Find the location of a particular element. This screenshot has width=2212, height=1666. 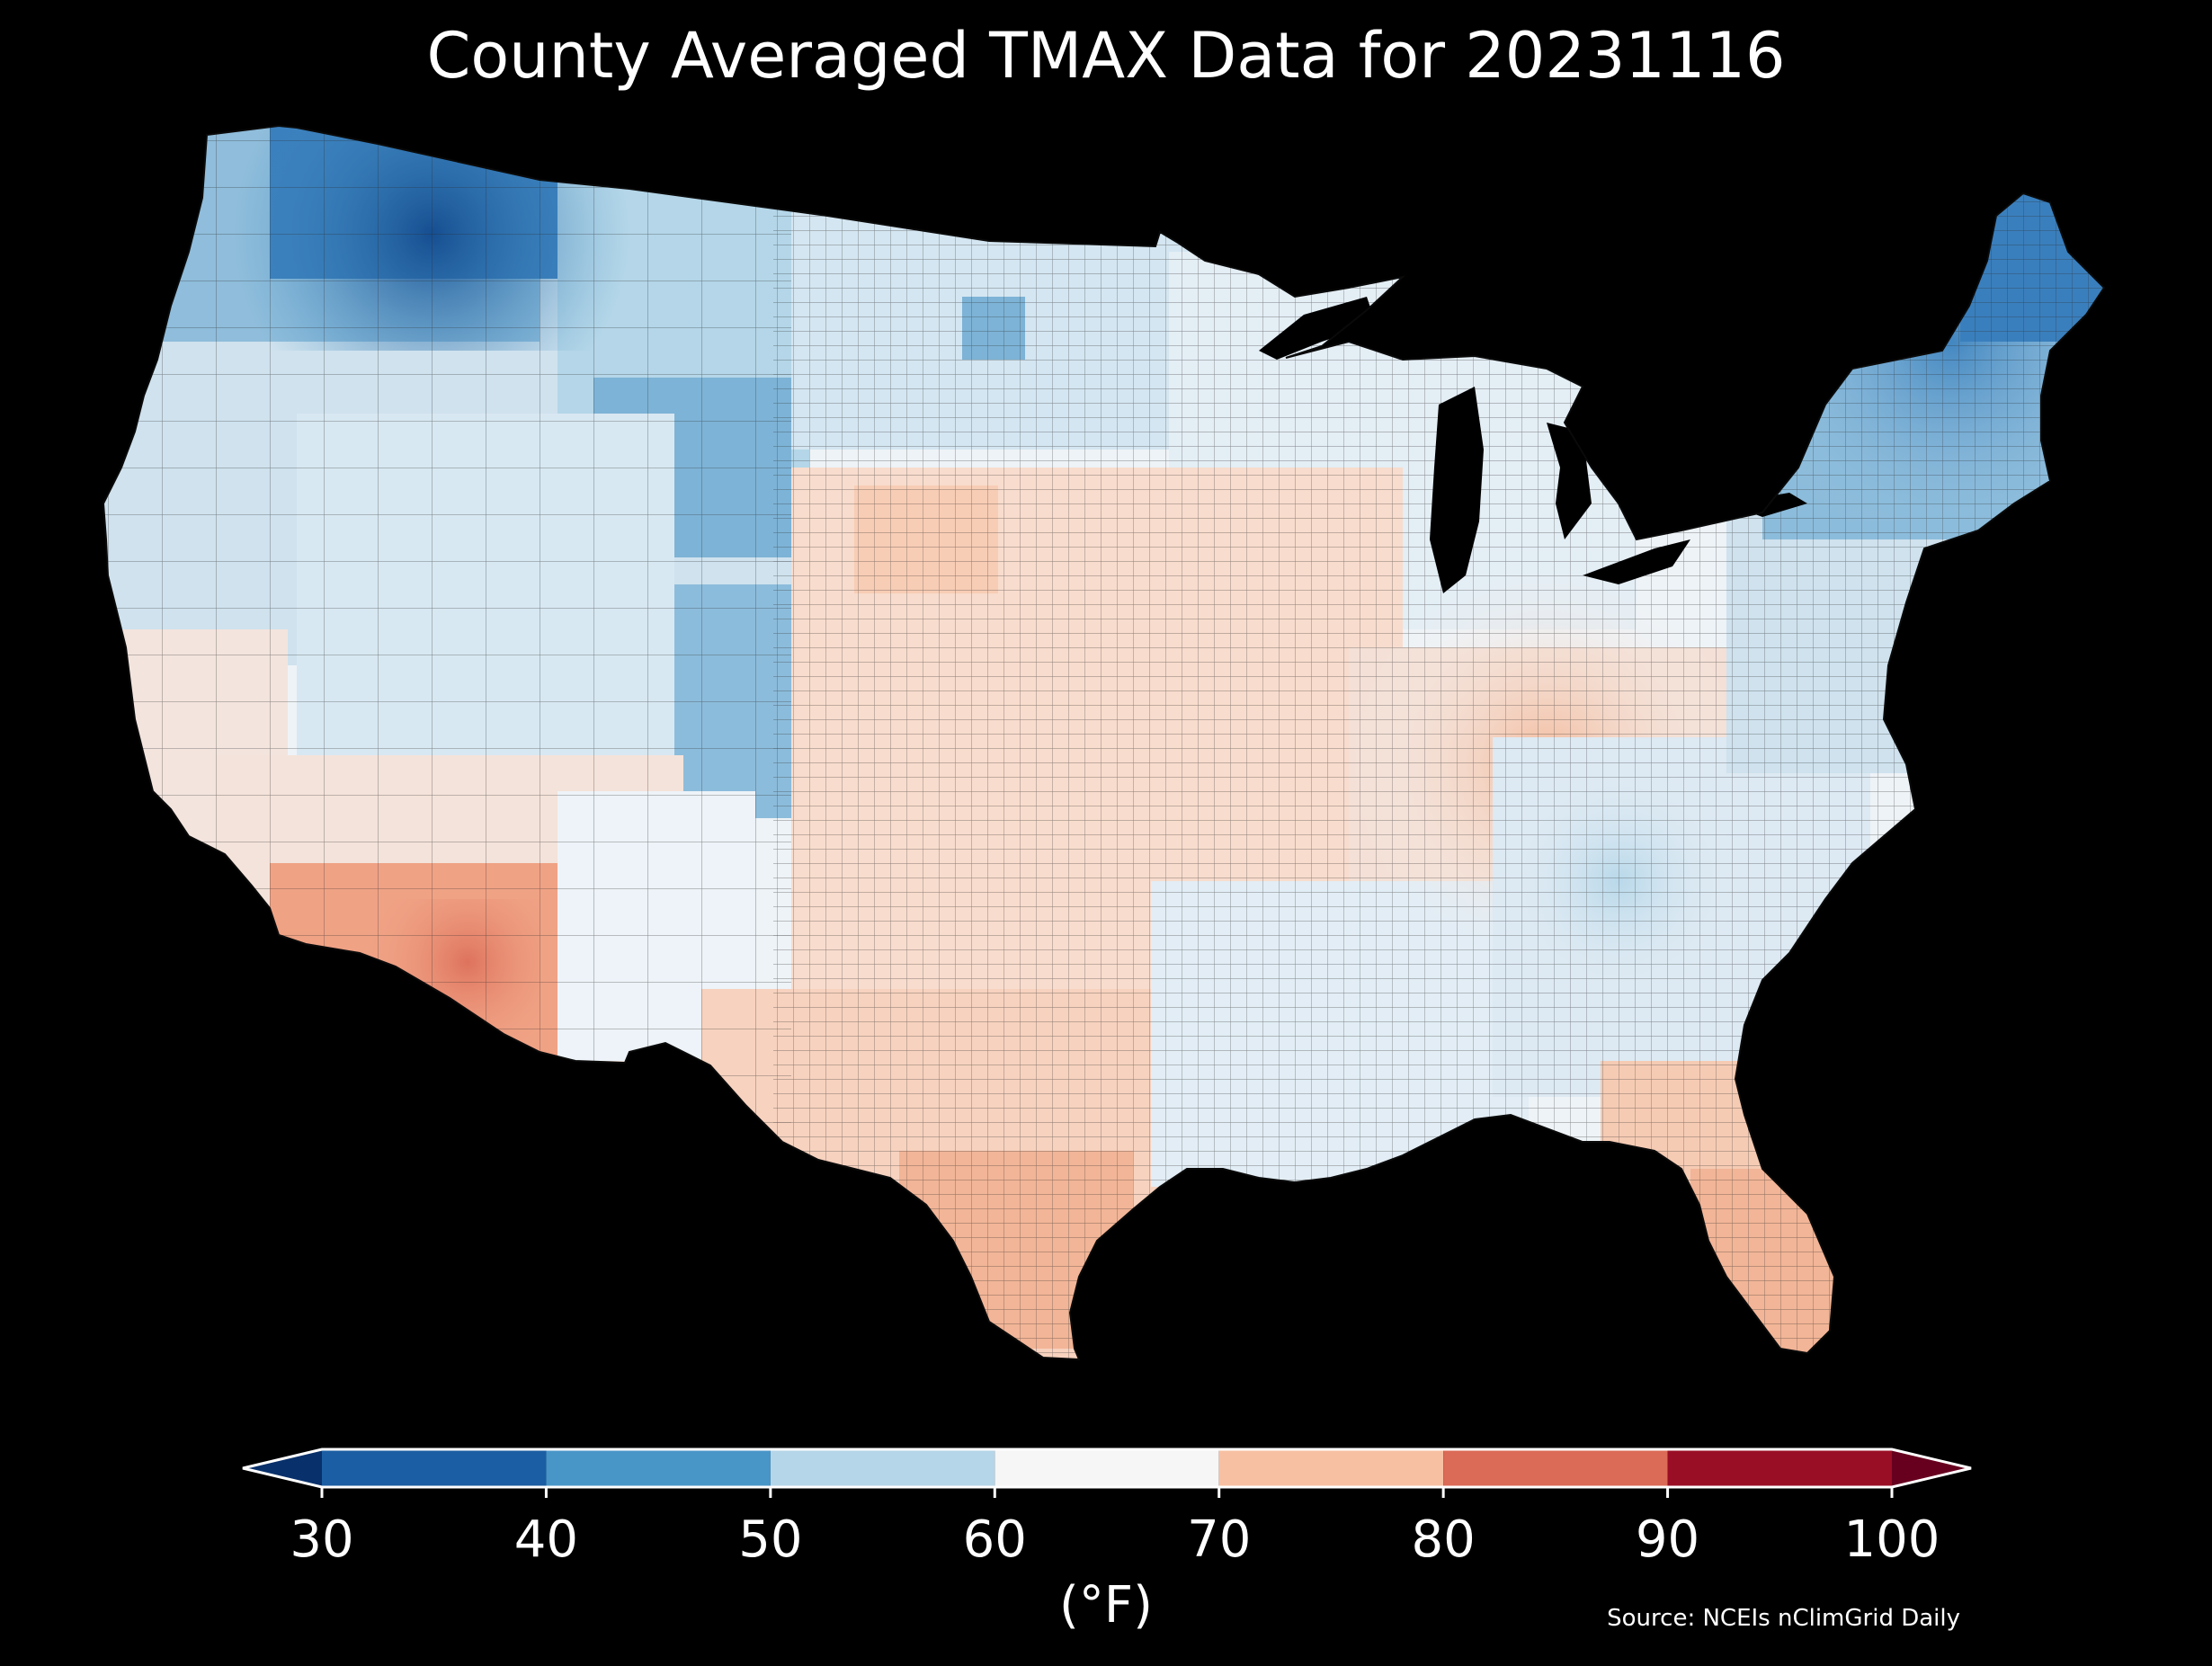

colorbar-bins is located at coordinates (1107, 1468).